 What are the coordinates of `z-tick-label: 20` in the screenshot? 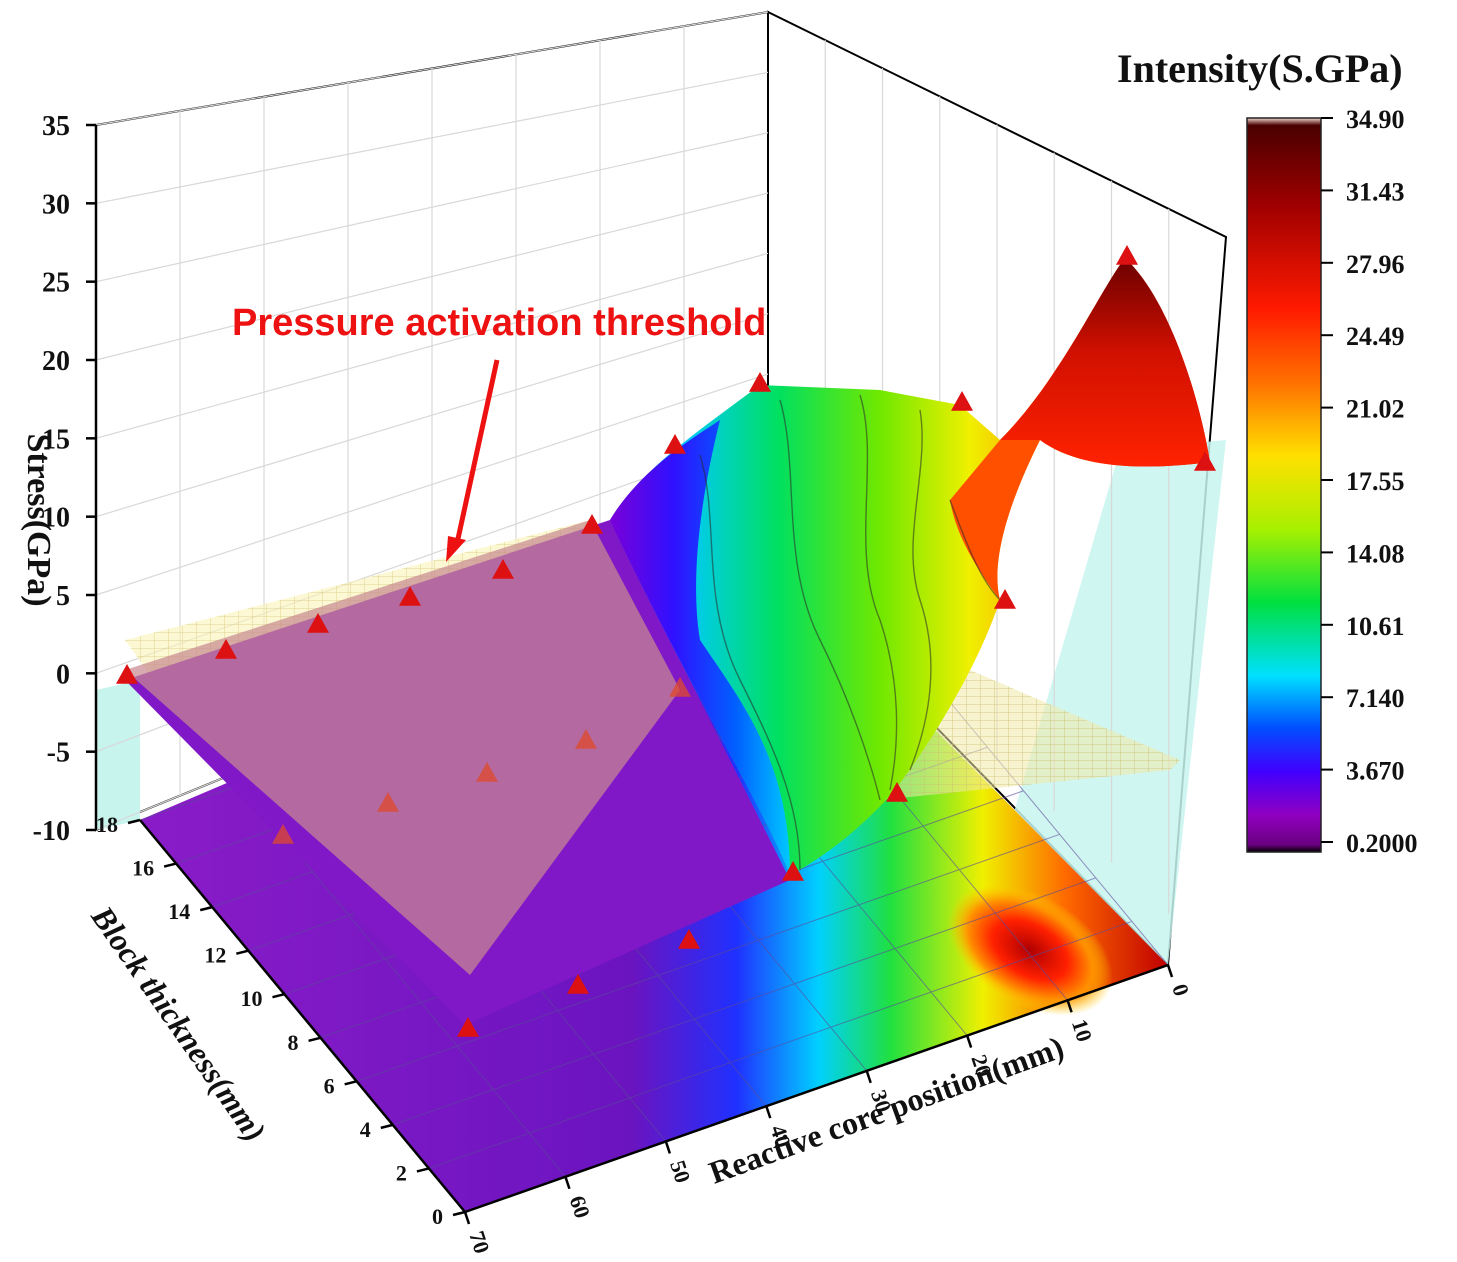 It's located at (56, 361).